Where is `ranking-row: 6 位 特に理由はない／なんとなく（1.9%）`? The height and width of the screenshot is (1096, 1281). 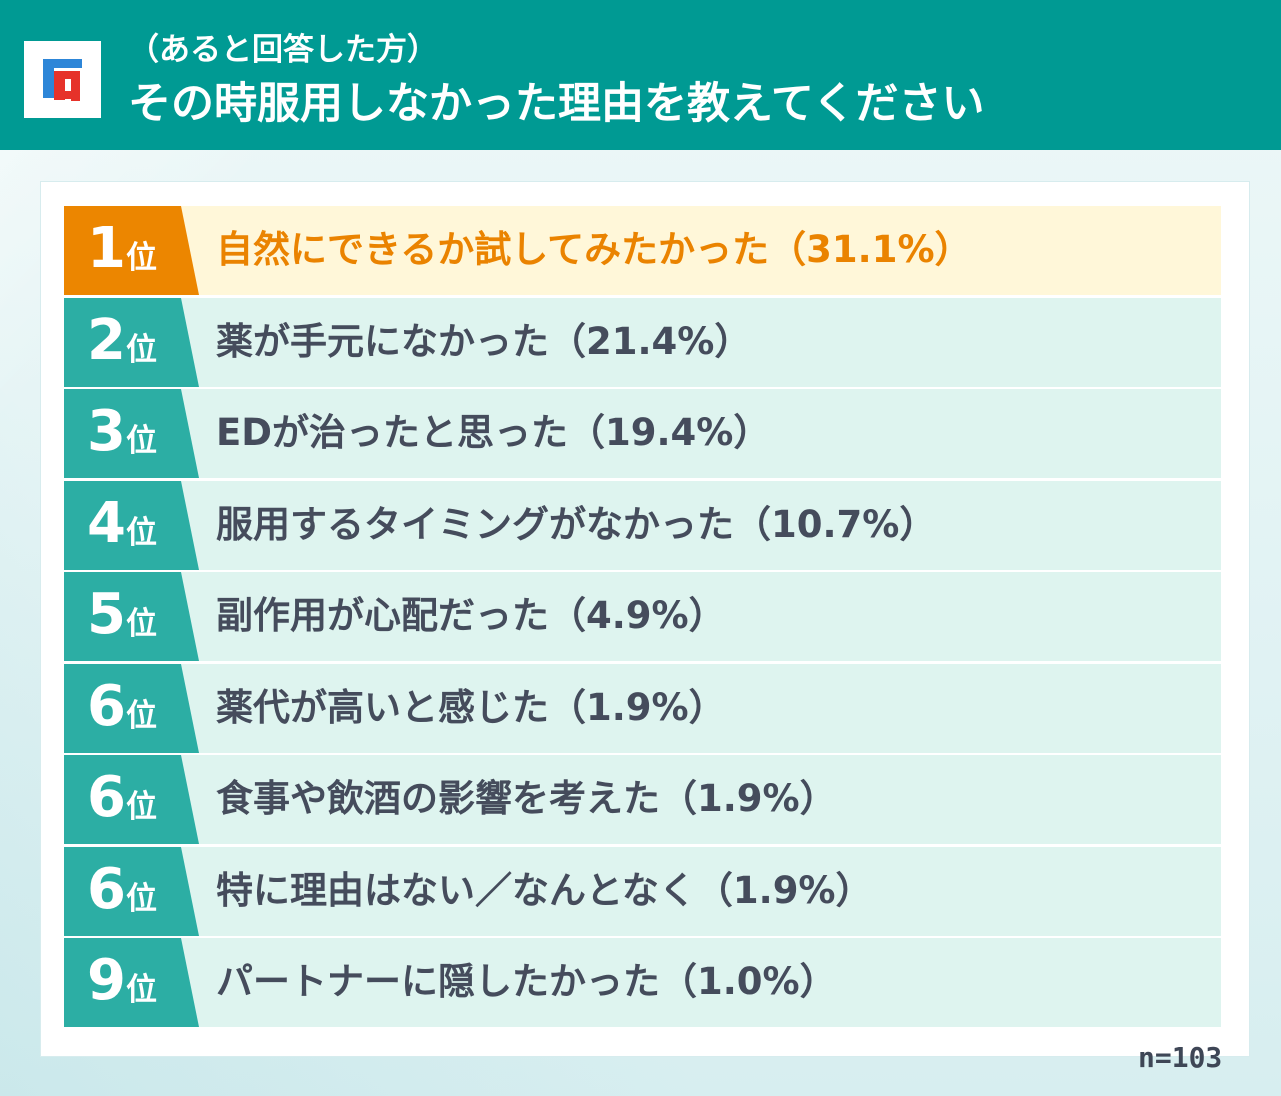
ranking-row: 6 位 特に理由はない／なんとなく（1.9%） is located at coordinates (642, 891).